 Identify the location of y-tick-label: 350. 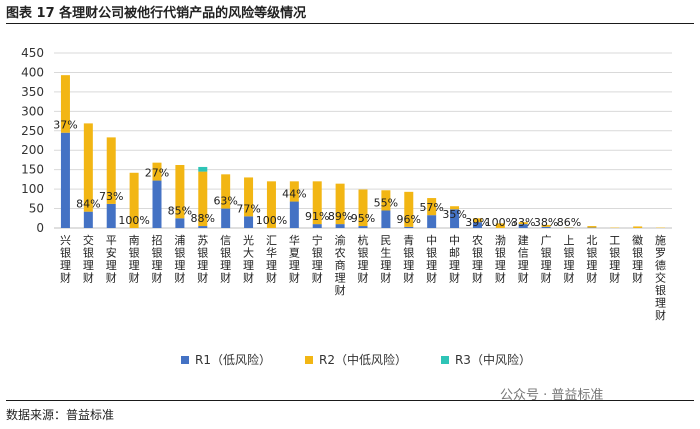
(32, 92).